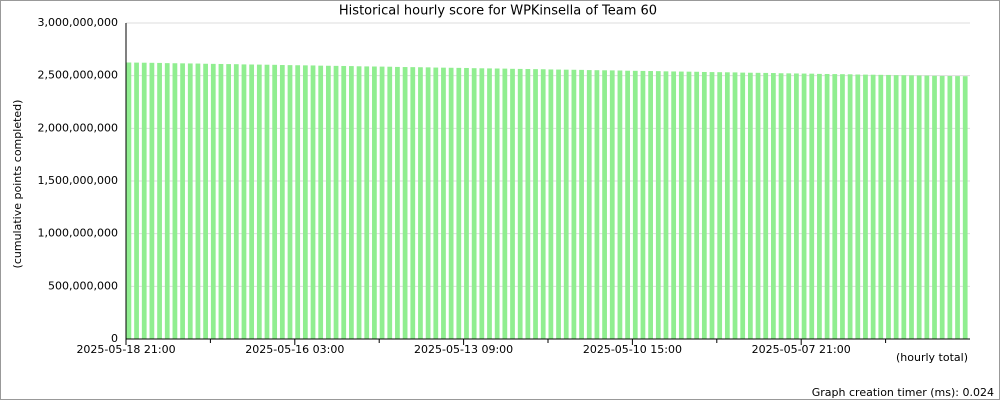 This screenshot has width=1000, height=400. Describe the element at coordinates (294, 349) in the screenshot. I see `x-tick-label: 2025-05-16 03:00` at that location.